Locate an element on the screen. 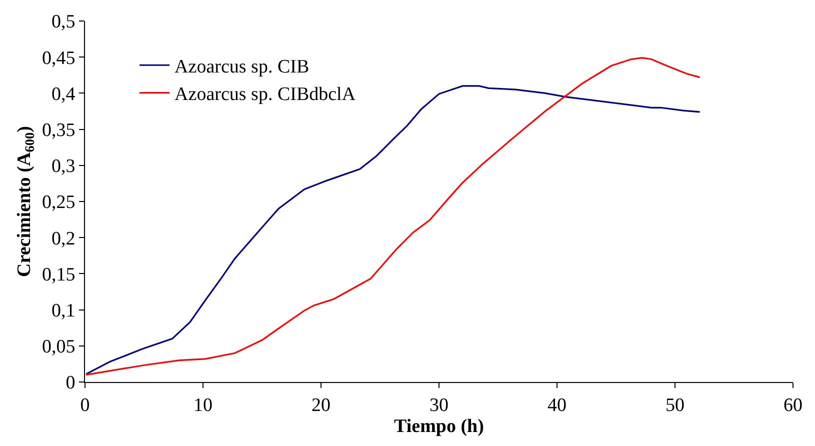  y-tick-label: 0 is located at coordinates (71, 383).